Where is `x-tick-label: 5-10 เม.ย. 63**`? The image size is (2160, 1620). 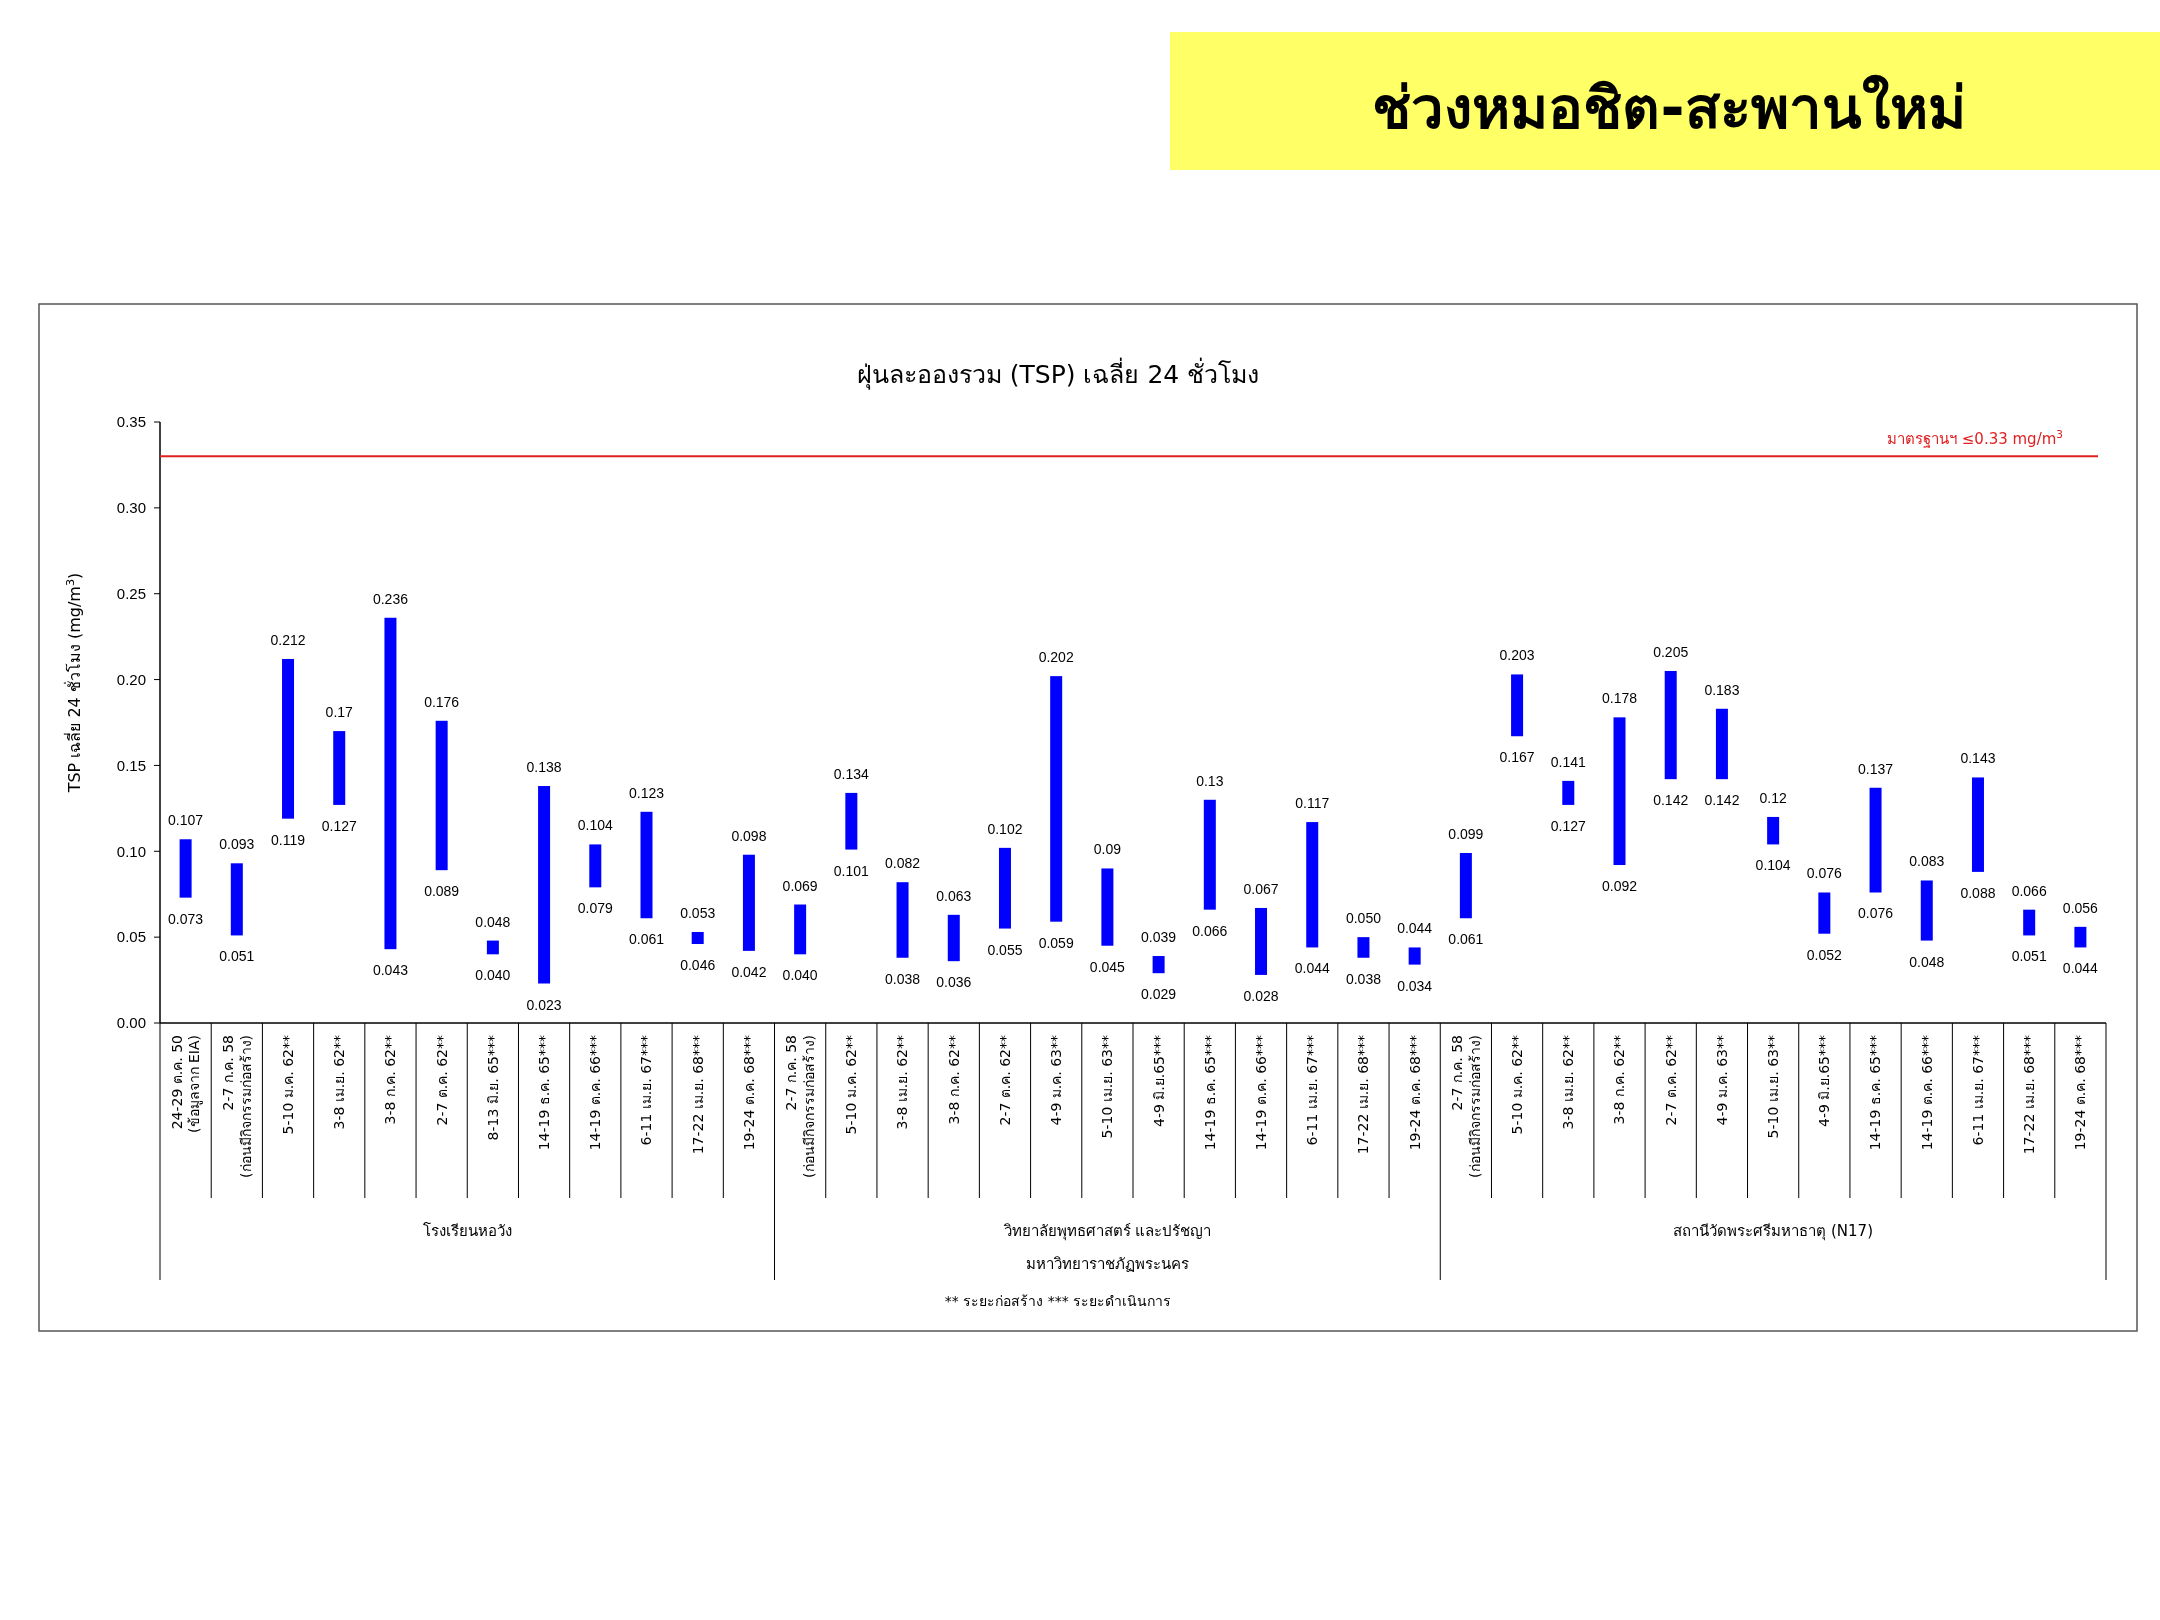 x-tick-label: 5-10 เม.ย. 63** is located at coordinates (1107, 1087).